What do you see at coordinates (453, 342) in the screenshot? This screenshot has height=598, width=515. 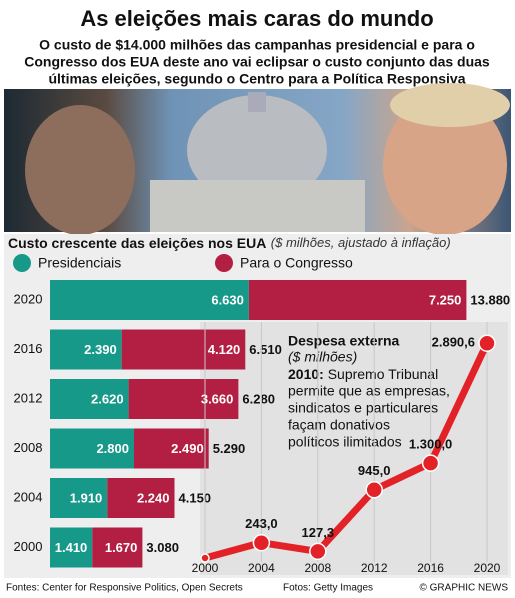 I see `point-label: 2.890,6` at bounding box center [453, 342].